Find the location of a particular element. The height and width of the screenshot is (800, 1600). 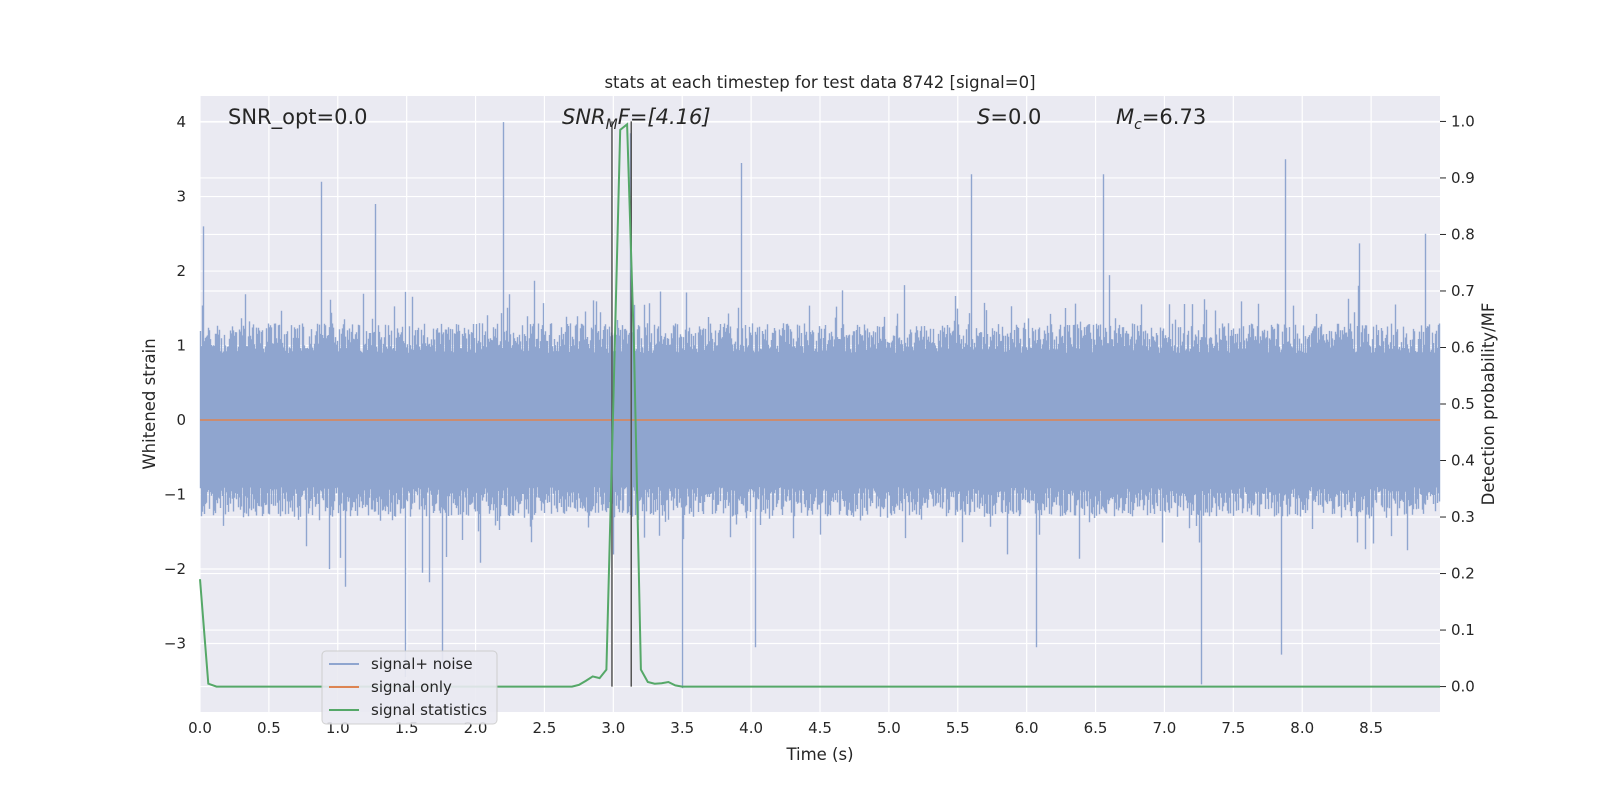

y-axis-label-right: Detection probability/MF is located at coordinates (1488, 404).